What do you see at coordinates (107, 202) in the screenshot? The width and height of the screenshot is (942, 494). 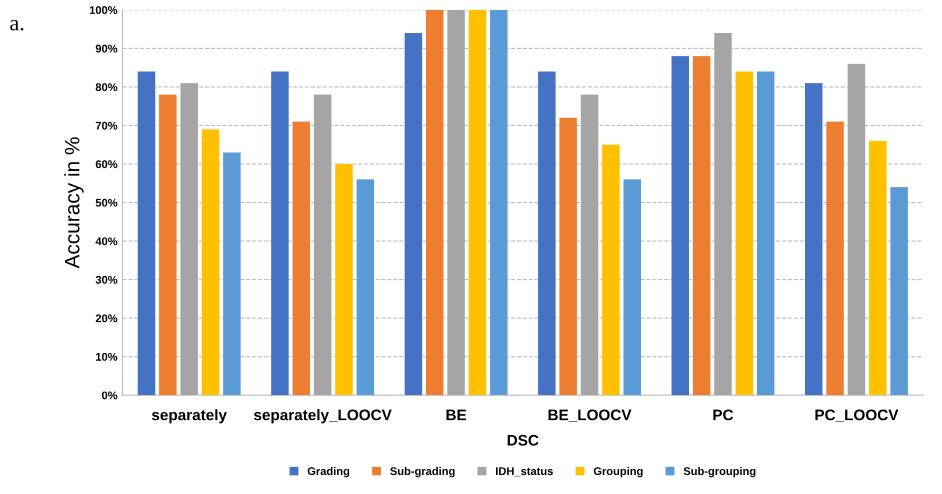 I see `y-tick-label: 50%` at bounding box center [107, 202].